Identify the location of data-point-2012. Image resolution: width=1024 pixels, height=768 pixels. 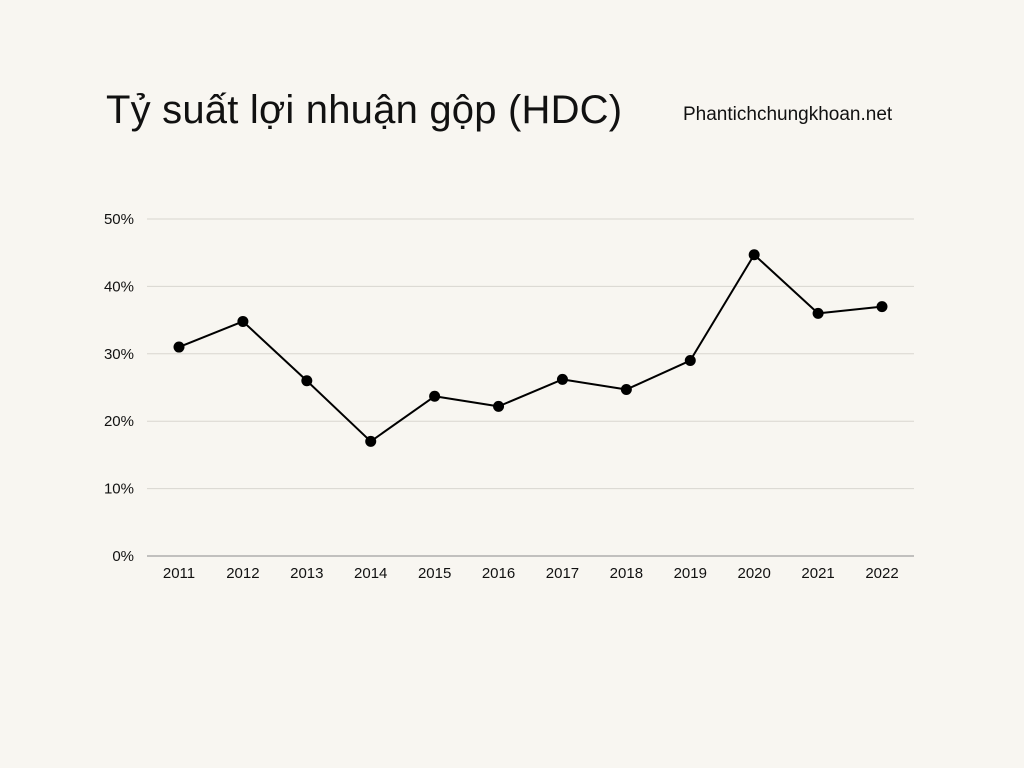
(243, 321).